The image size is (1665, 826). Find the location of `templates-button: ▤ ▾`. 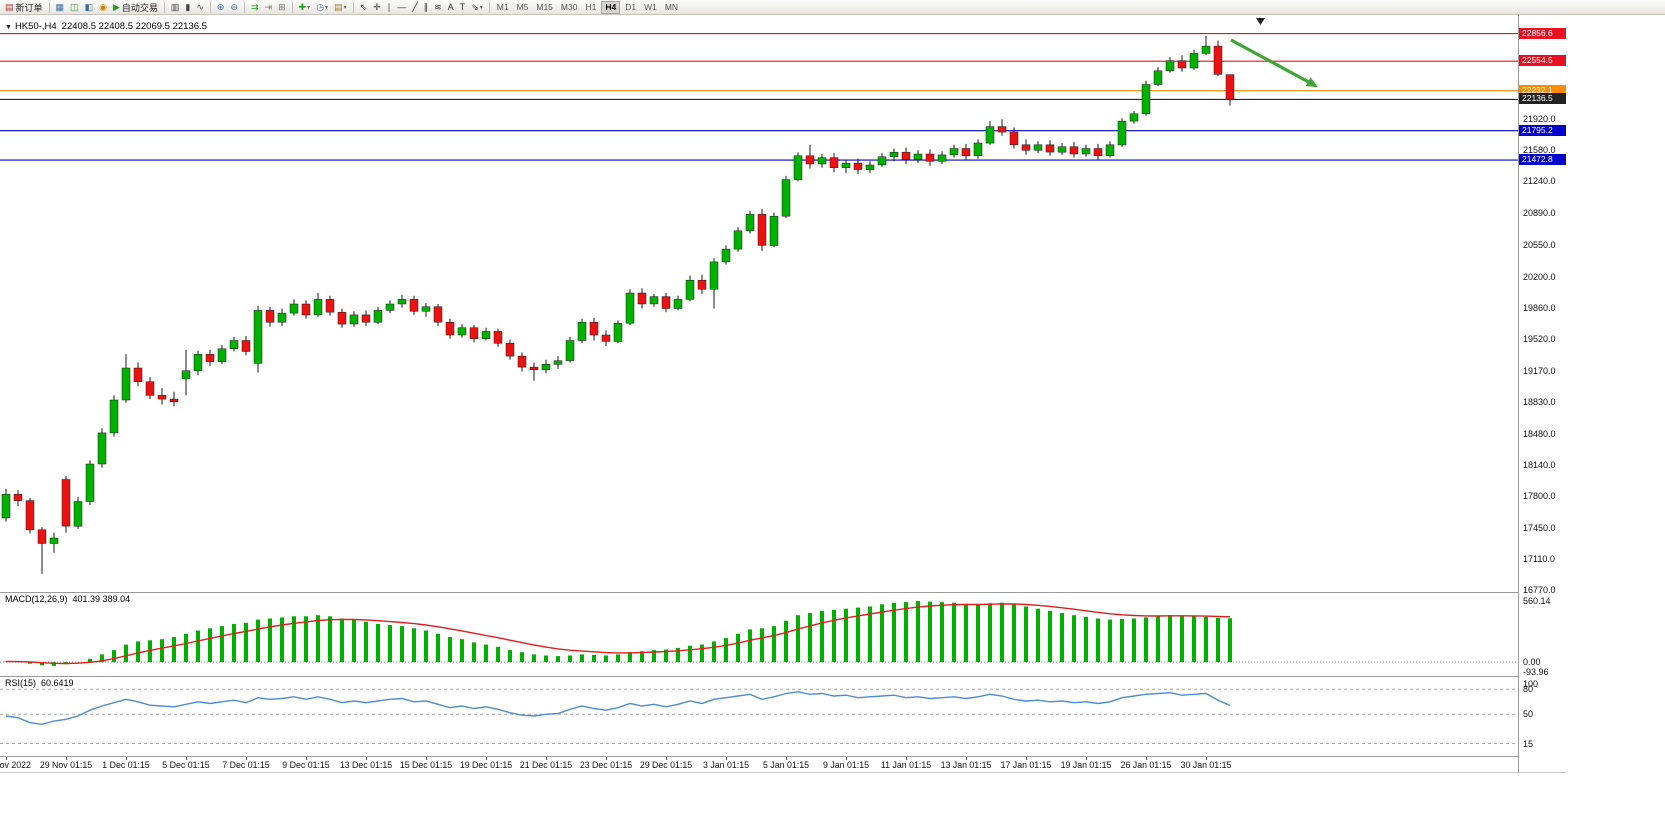

templates-button: ▤ ▾ is located at coordinates (340, 7).